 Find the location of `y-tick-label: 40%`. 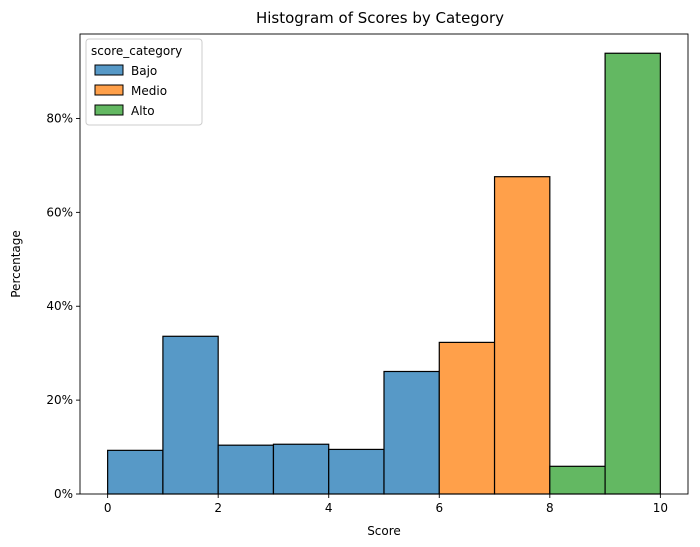

y-tick-label: 40% is located at coordinates (59, 306).